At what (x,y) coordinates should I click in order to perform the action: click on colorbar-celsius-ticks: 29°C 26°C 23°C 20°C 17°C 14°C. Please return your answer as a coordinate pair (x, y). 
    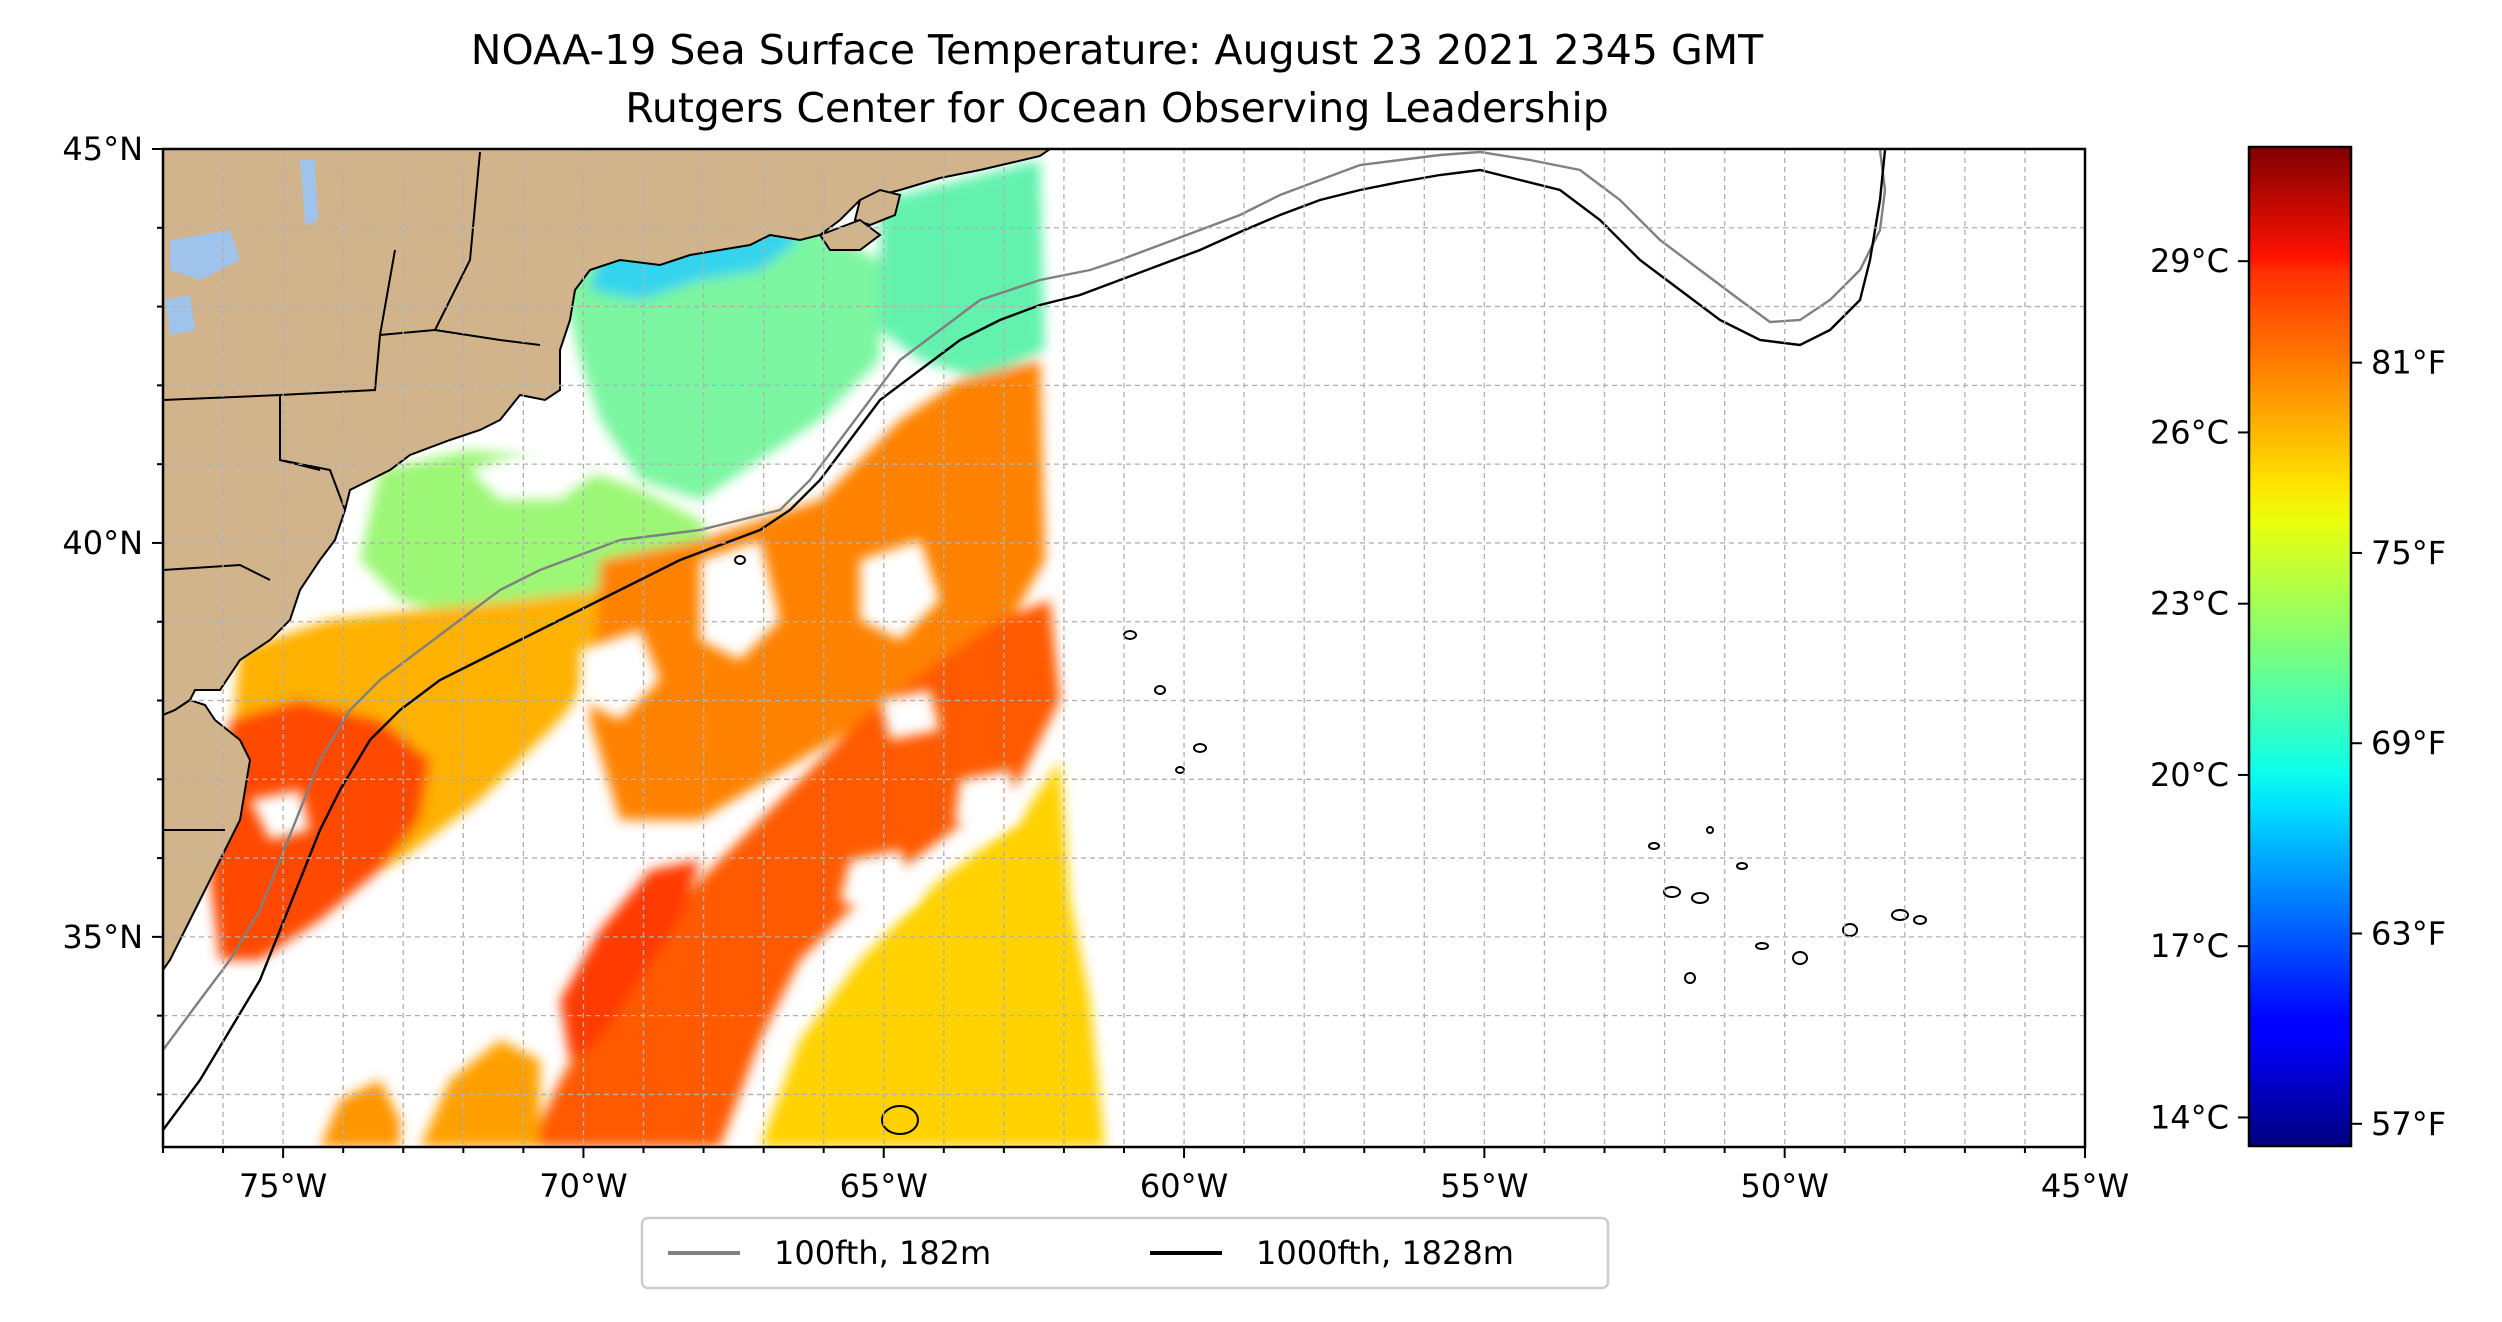
    Looking at the image, I should click on (2199, 689).